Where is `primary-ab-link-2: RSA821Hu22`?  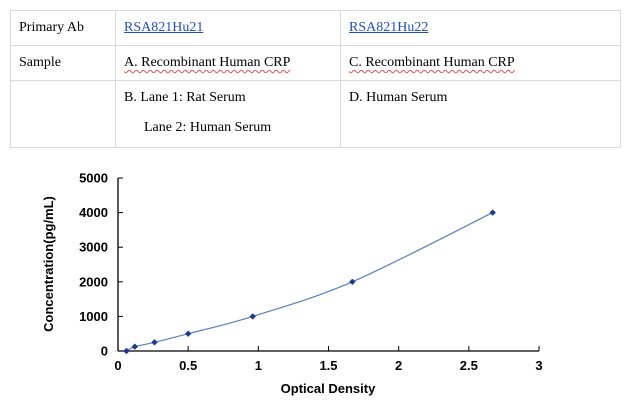 primary-ab-link-2: RSA821Hu22 is located at coordinates (480, 28).